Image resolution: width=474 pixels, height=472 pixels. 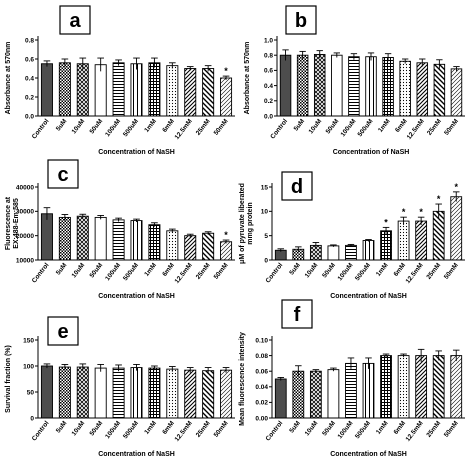 What do you see at coordinates (242, 223) in the screenshot?
I see `y-axis-label: μM of pyruvate liberated` at bounding box center [242, 223].